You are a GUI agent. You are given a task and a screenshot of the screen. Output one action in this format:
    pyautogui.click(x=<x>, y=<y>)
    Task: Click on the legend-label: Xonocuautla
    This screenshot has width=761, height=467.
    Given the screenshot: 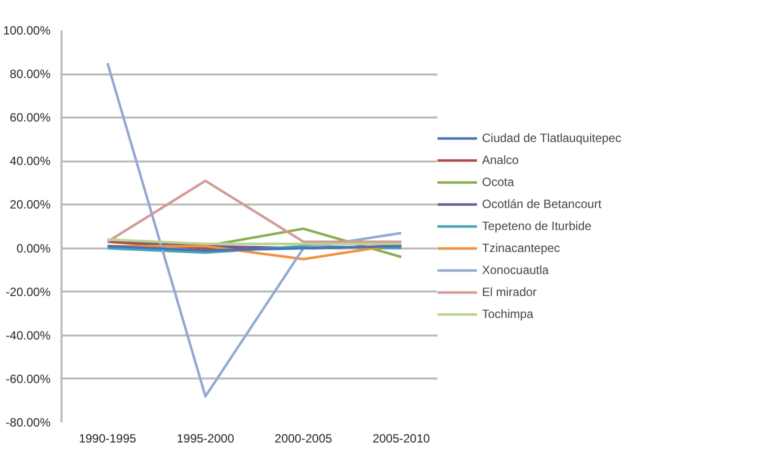 What is the action you would take?
    pyautogui.click(x=515, y=270)
    